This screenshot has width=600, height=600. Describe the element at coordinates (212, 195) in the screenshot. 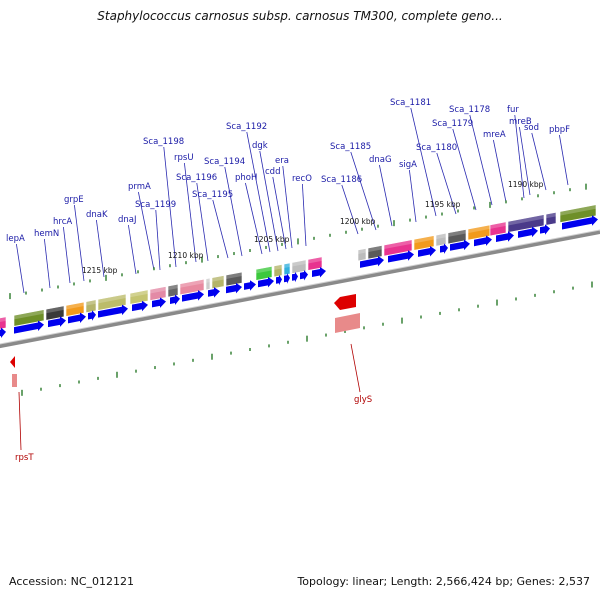

I see `gene-label-Sca_1195: Sca_1195` at that location.